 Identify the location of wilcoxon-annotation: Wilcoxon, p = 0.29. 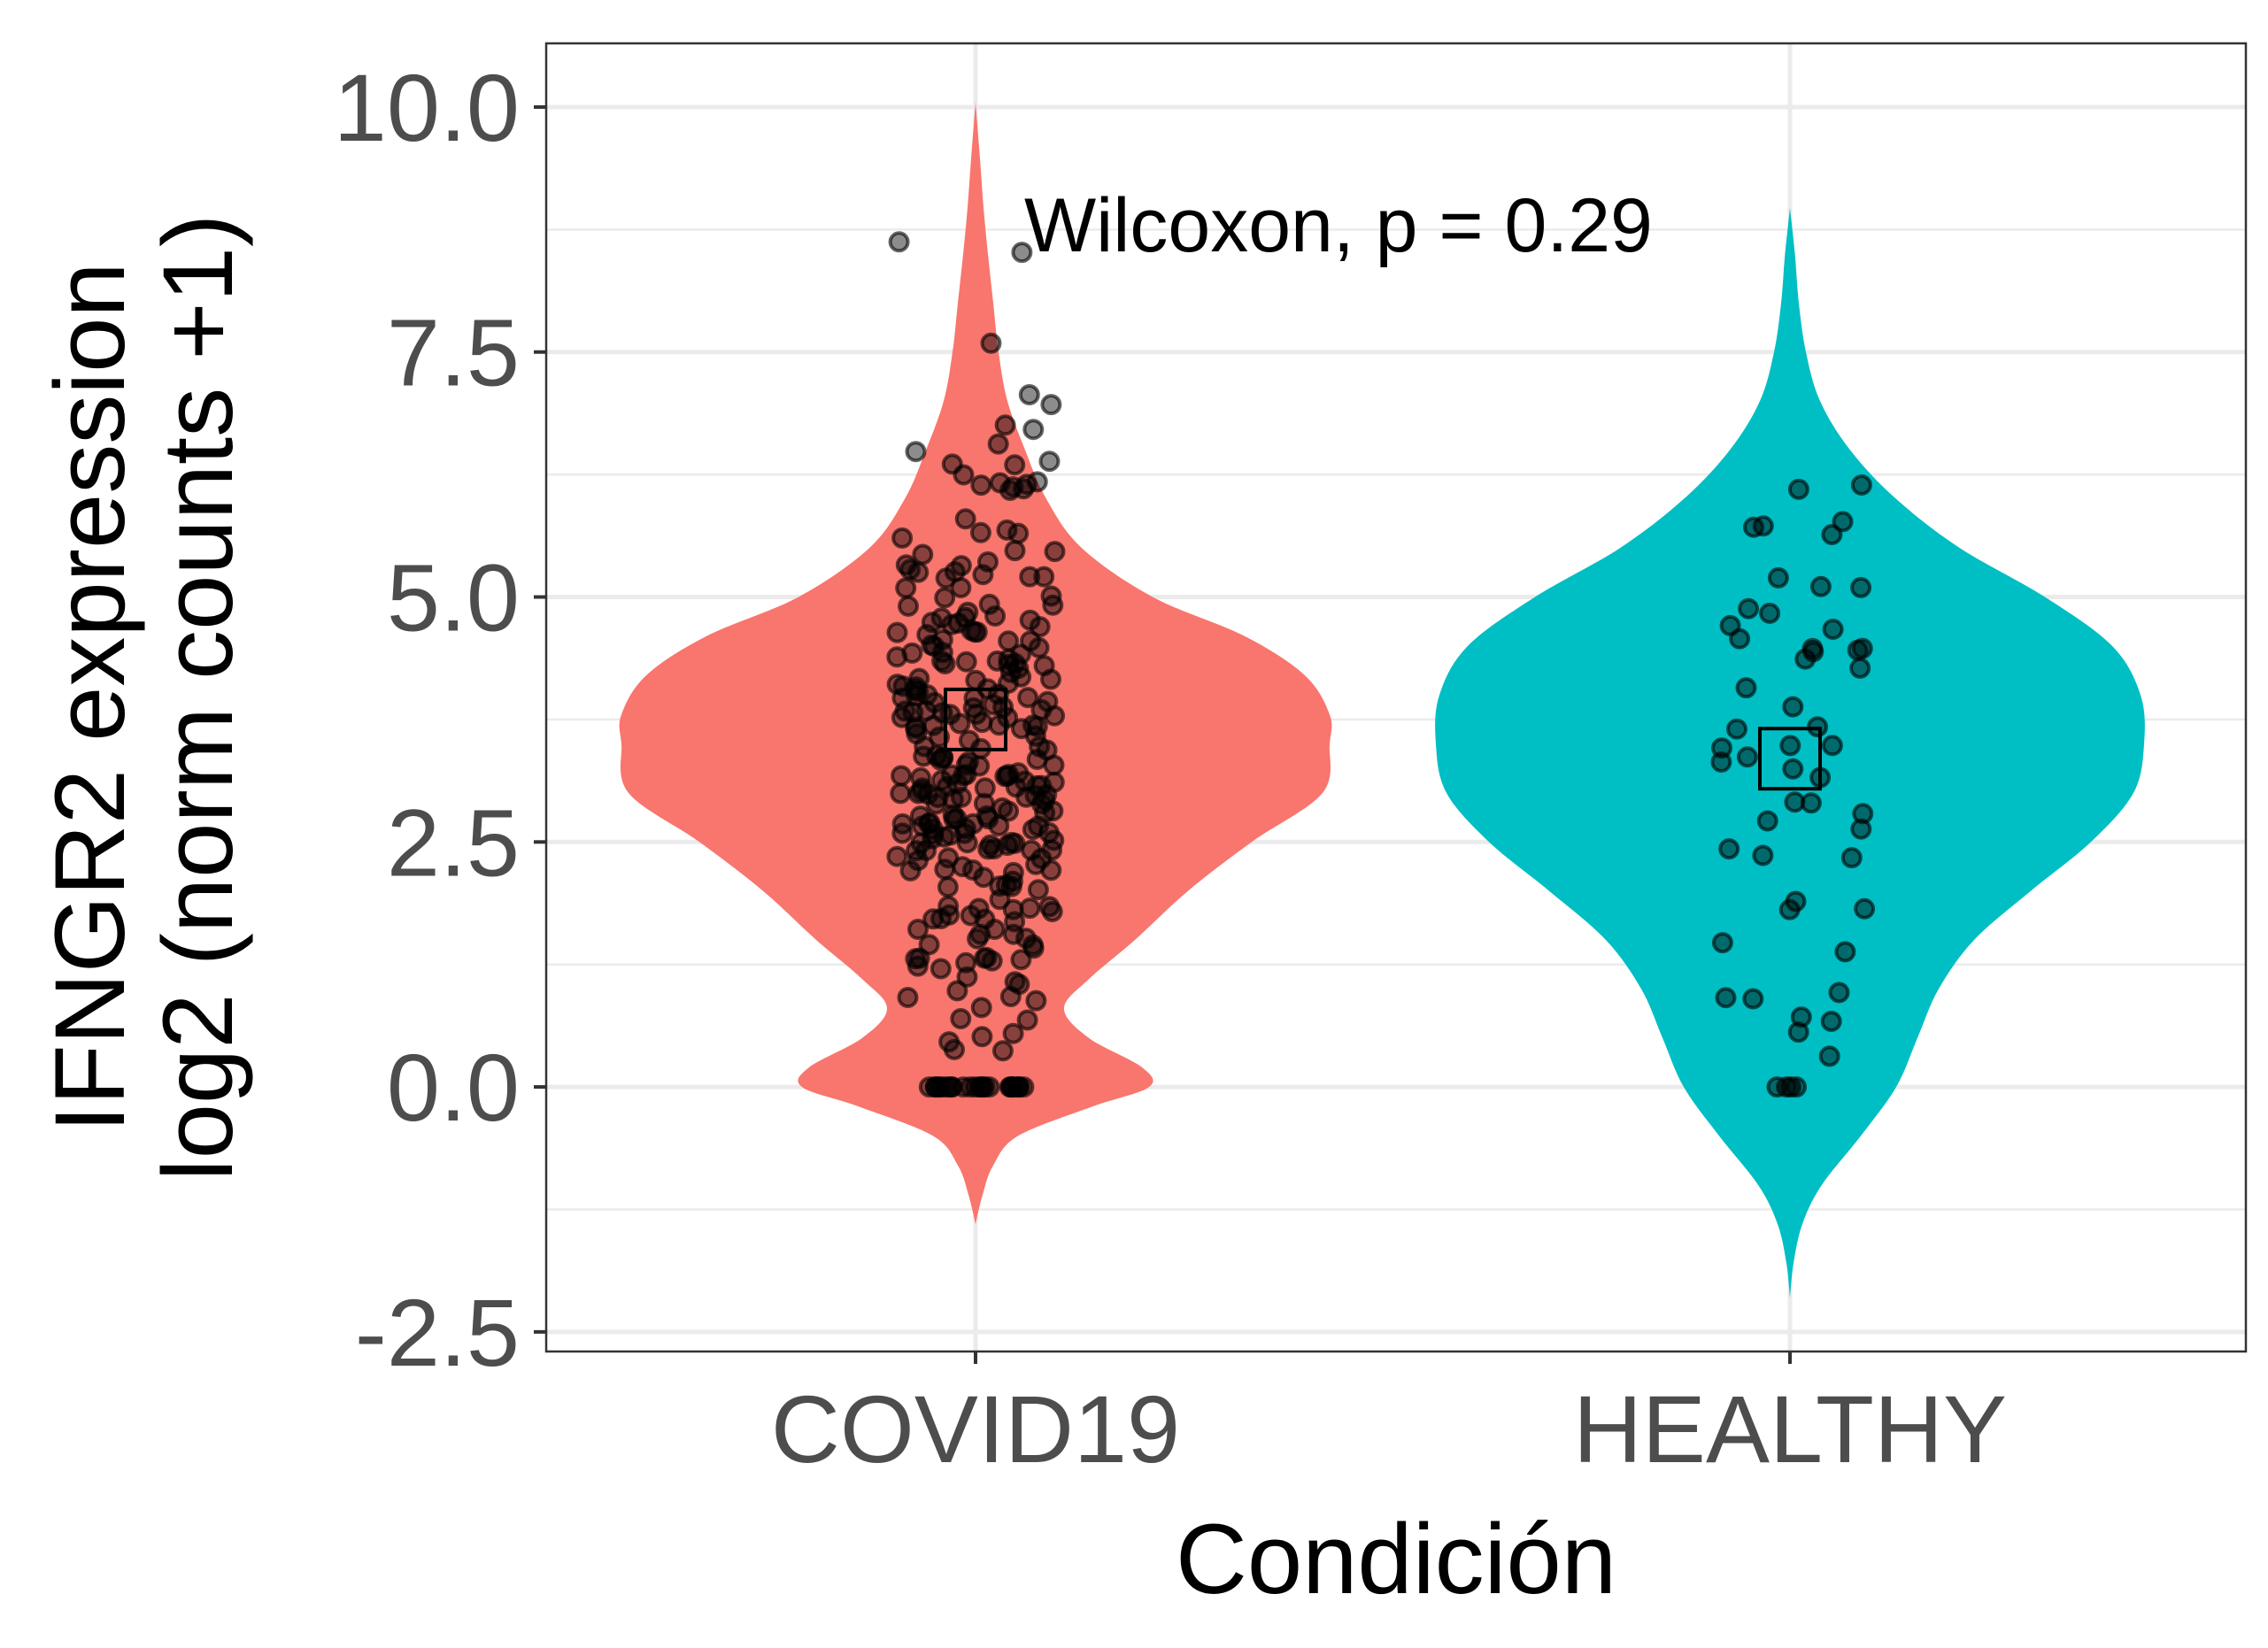
(1338, 225).